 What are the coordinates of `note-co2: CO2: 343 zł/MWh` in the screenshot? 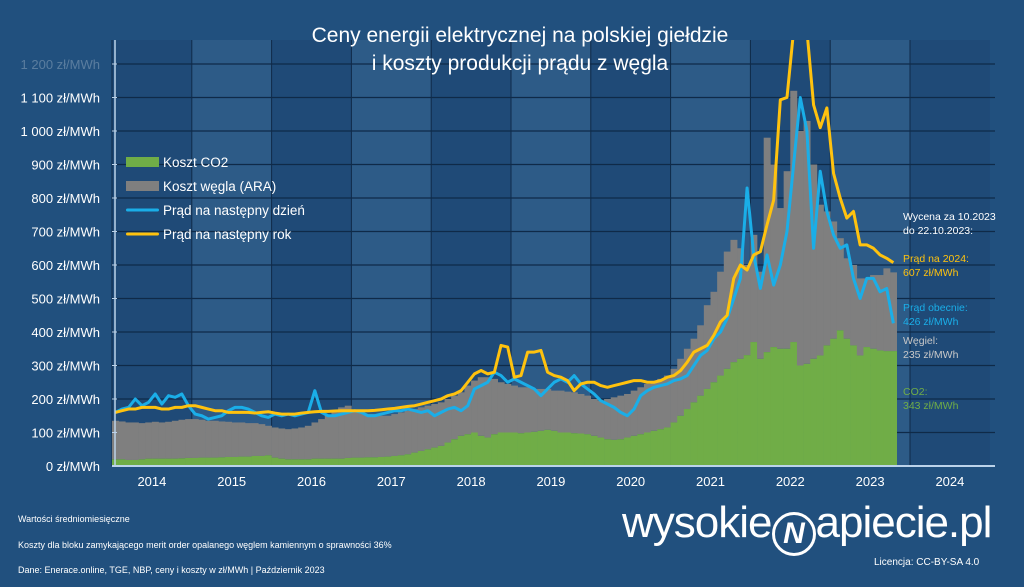 It's located at (930, 399).